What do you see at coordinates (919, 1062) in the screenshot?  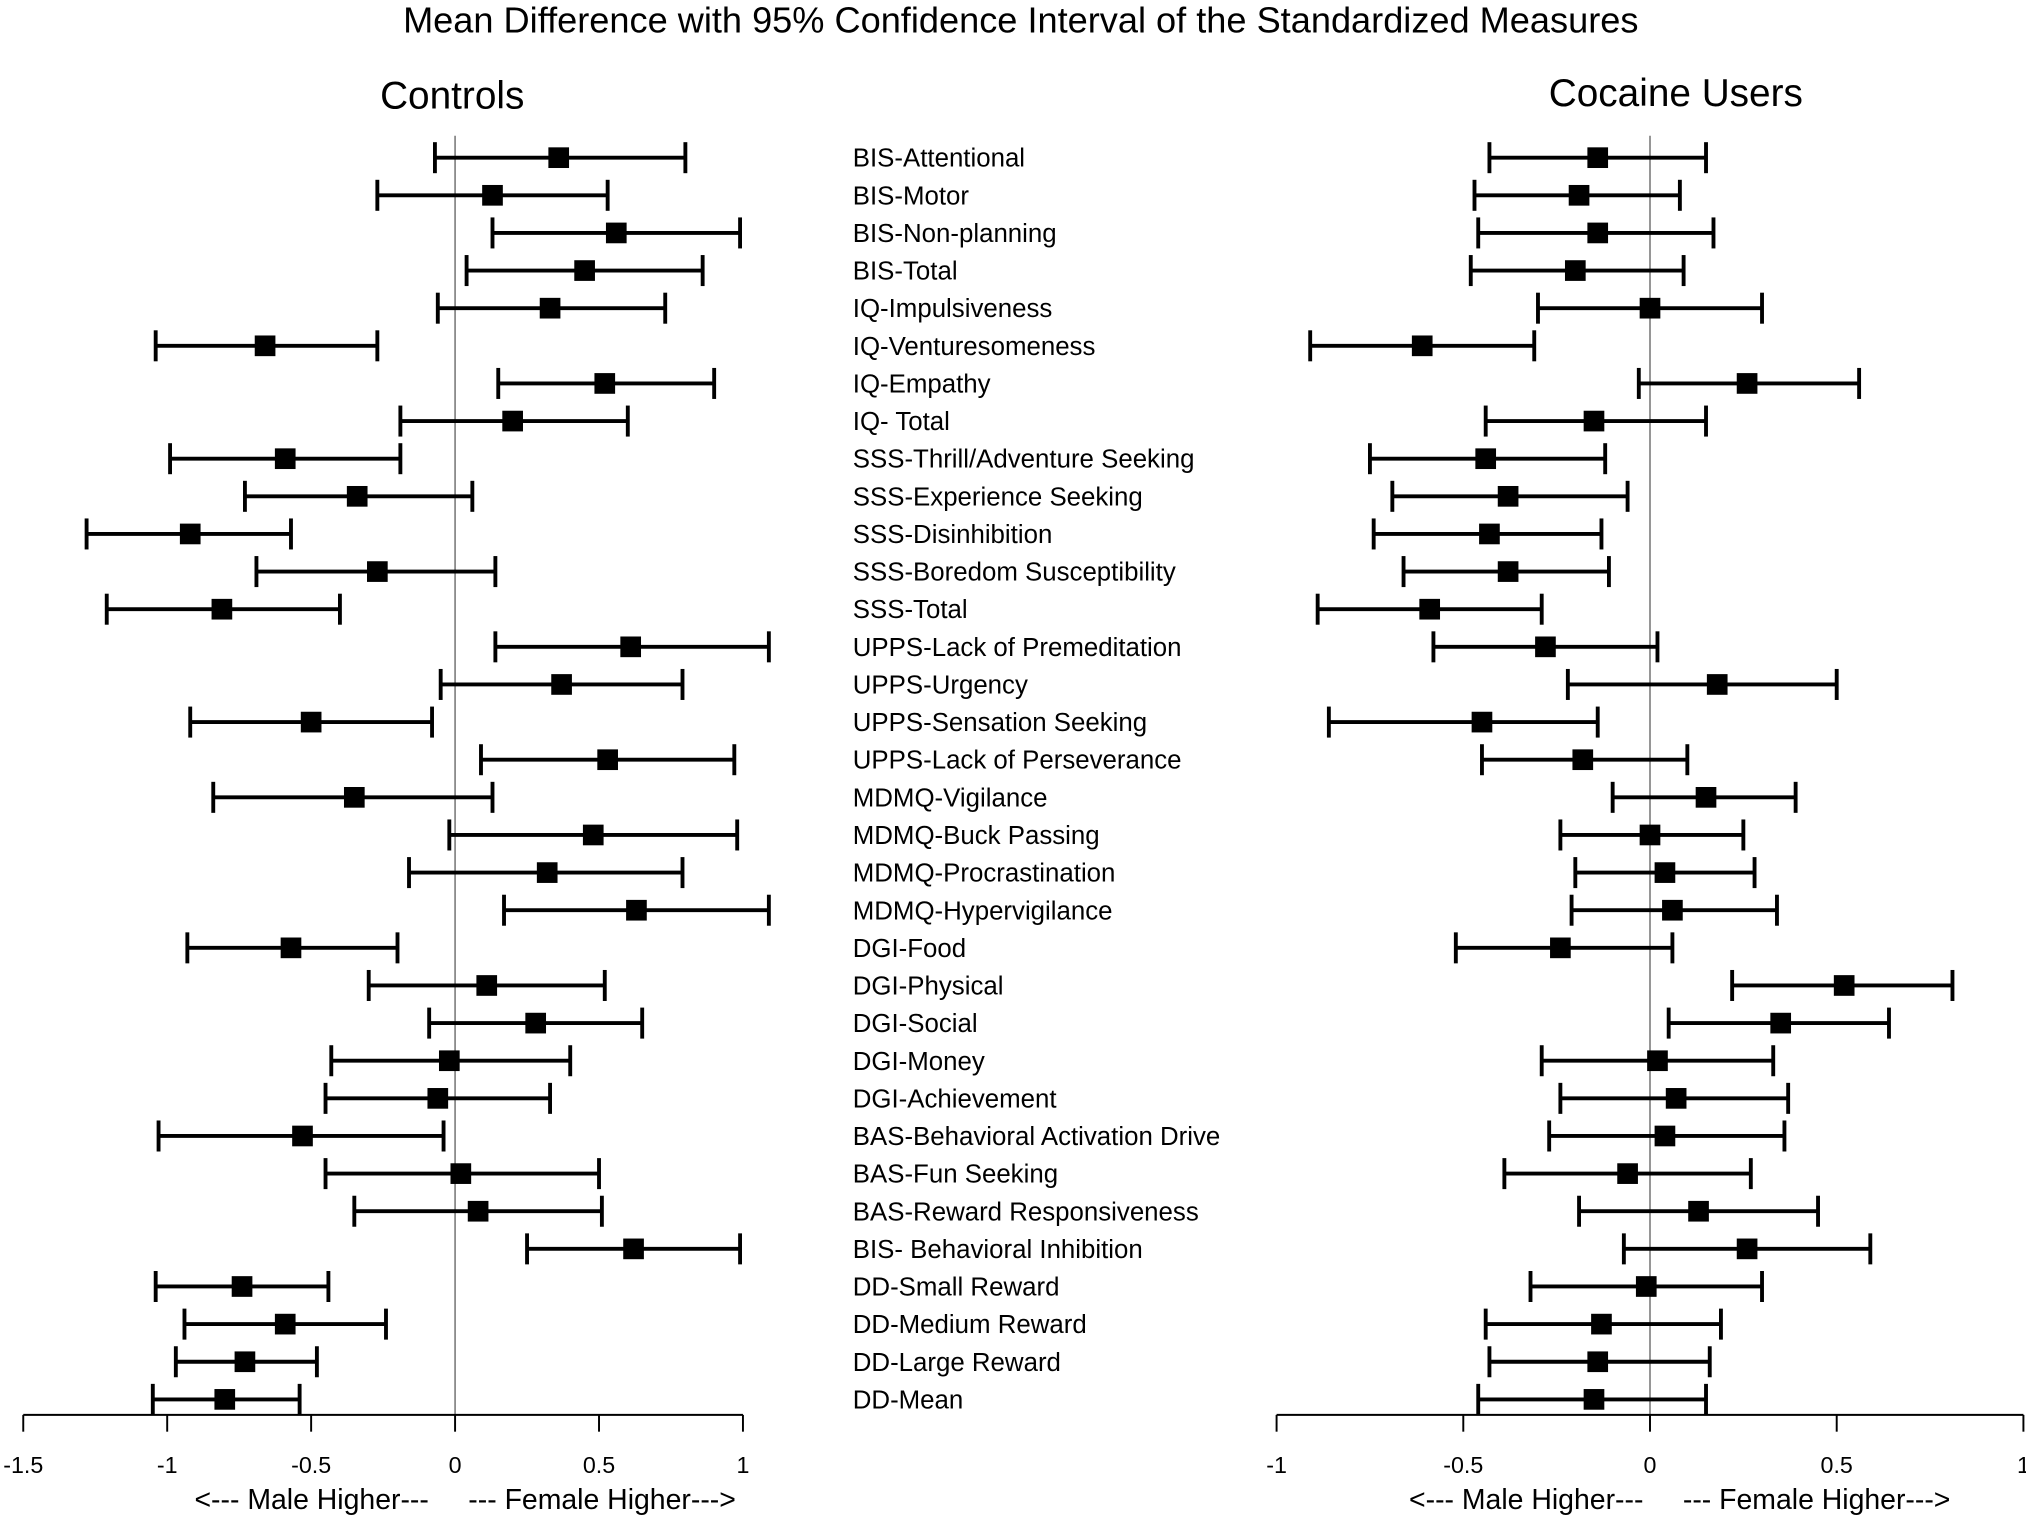 I see `measure-label: DGI-Money` at bounding box center [919, 1062].